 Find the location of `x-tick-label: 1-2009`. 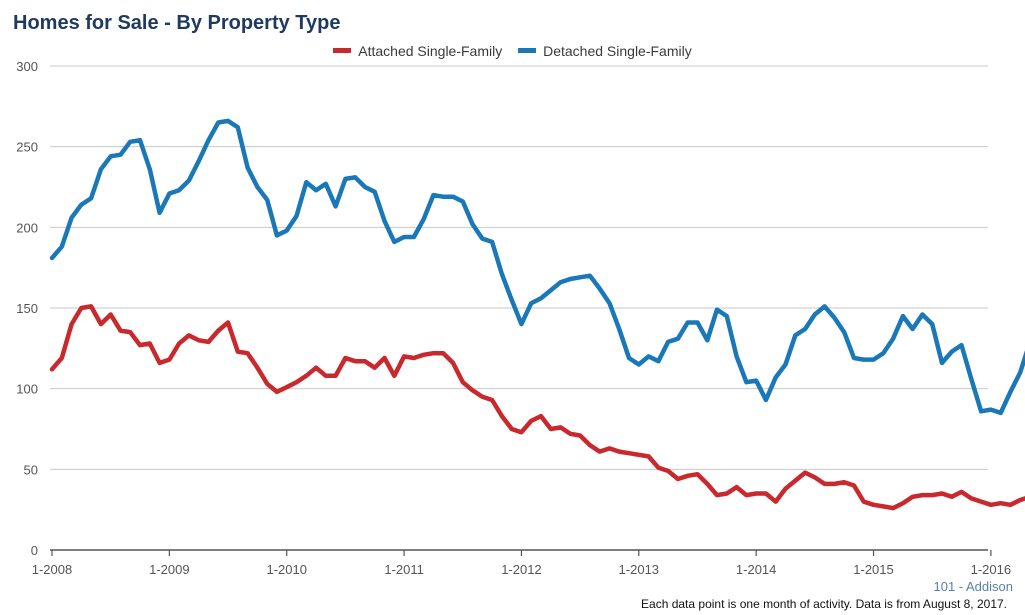

x-tick-label: 1-2009 is located at coordinates (169, 569).